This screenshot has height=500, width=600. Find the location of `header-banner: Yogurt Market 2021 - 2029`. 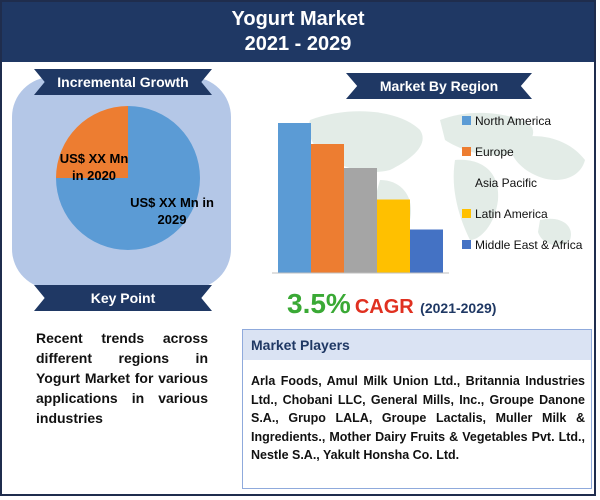

header-banner: Yogurt Market 2021 - 2029 is located at coordinates (298, 32).